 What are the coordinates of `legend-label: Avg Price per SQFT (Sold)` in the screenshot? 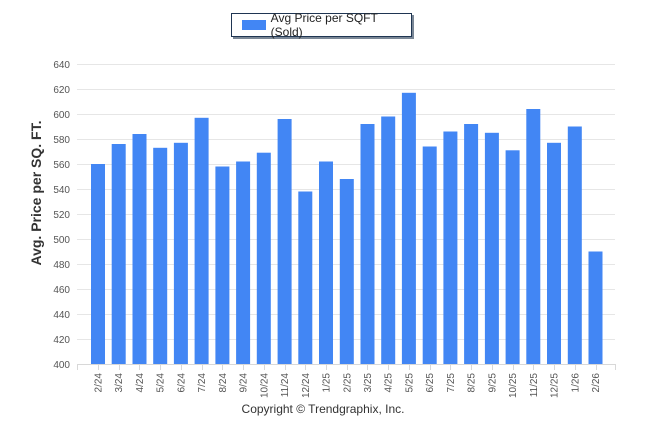 It's located at (324, 25).